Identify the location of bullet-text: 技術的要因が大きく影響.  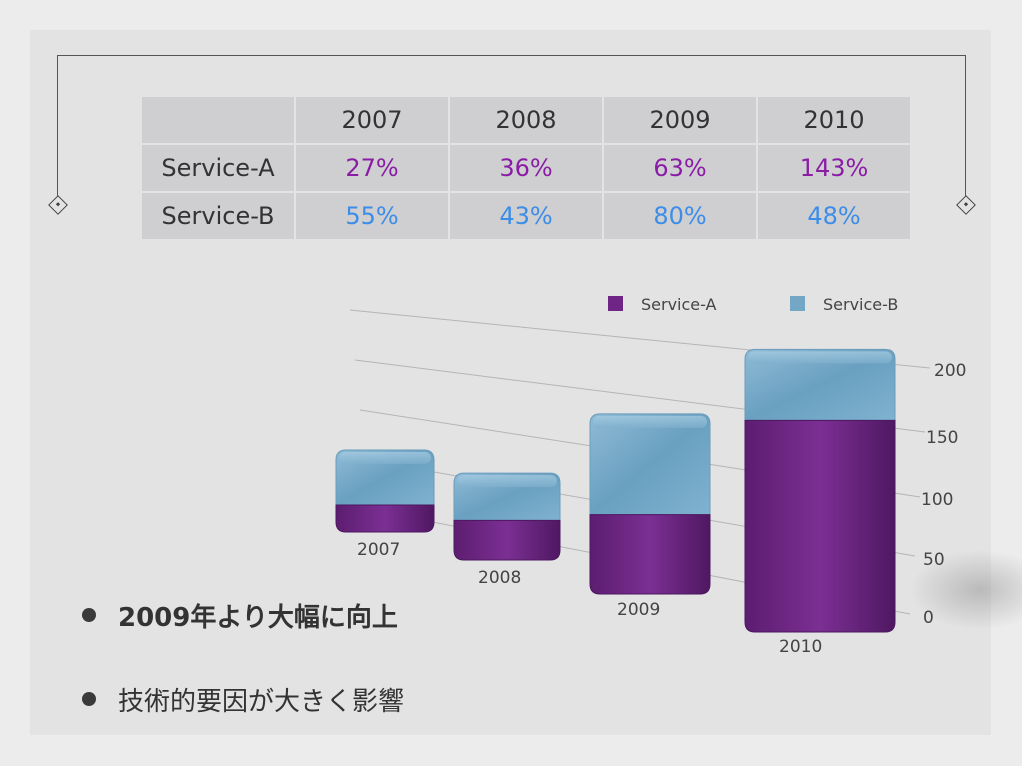
(261, 701).